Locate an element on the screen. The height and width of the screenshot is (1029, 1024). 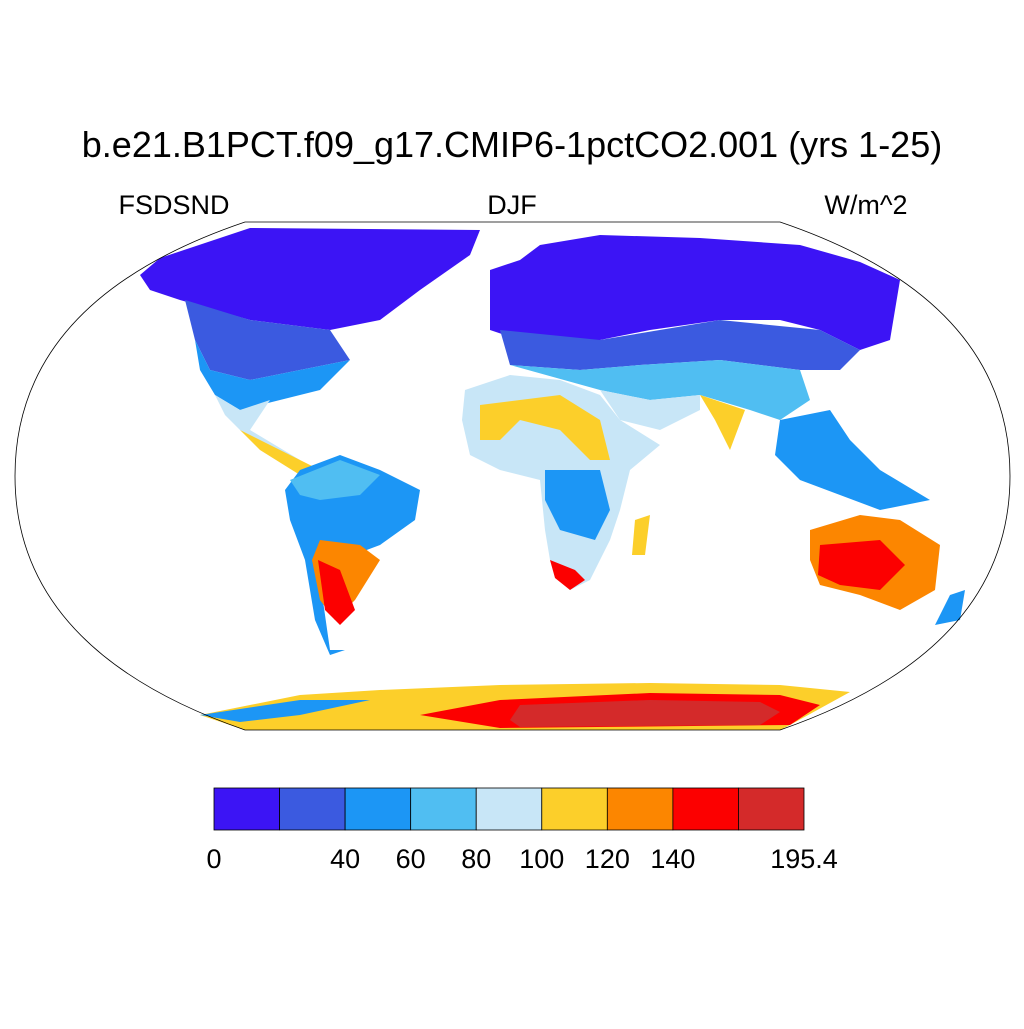
colorbar-tick-label: 140 is located at coordinates (672, 859).